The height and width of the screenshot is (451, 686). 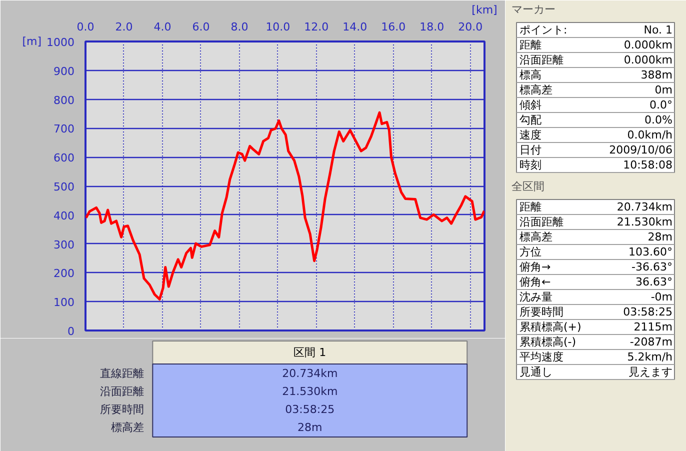 I want to click on x-tick-label: 6.0, so click(x=201, y=27).